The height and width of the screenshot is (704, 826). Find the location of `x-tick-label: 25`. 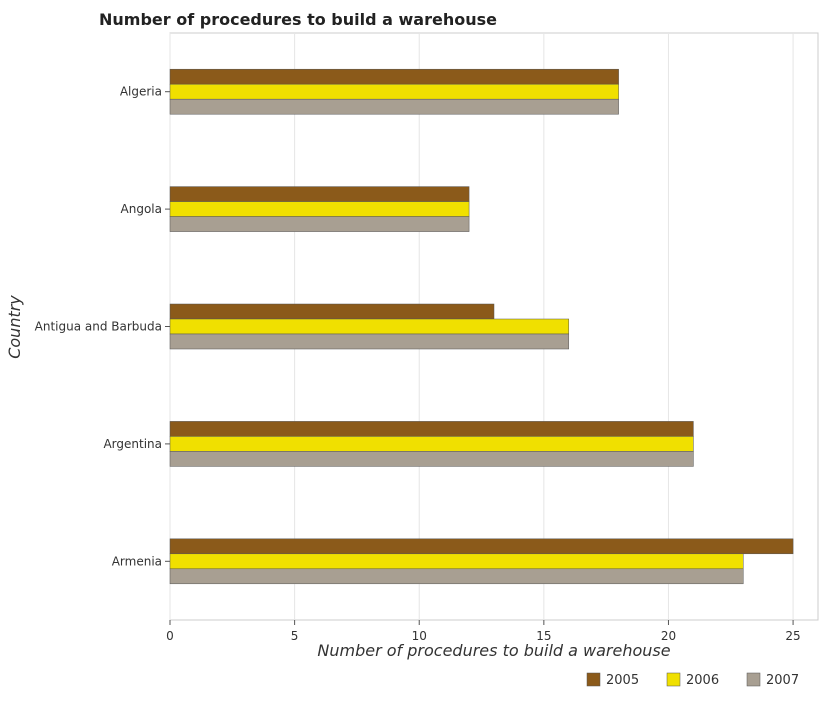

x-tick-label: 25 is located at coordinates (792, 636).